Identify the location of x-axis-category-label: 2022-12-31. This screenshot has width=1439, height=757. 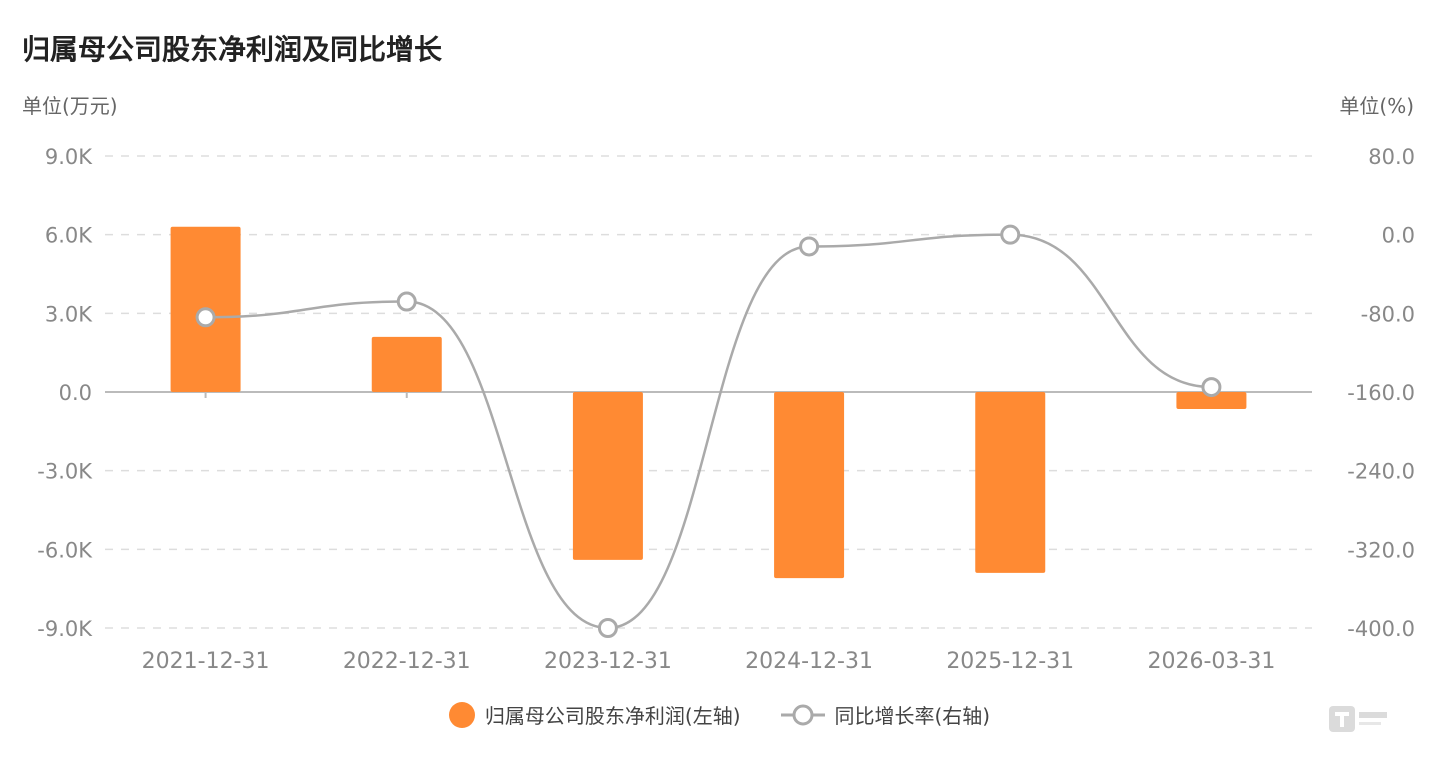
(407, 661).